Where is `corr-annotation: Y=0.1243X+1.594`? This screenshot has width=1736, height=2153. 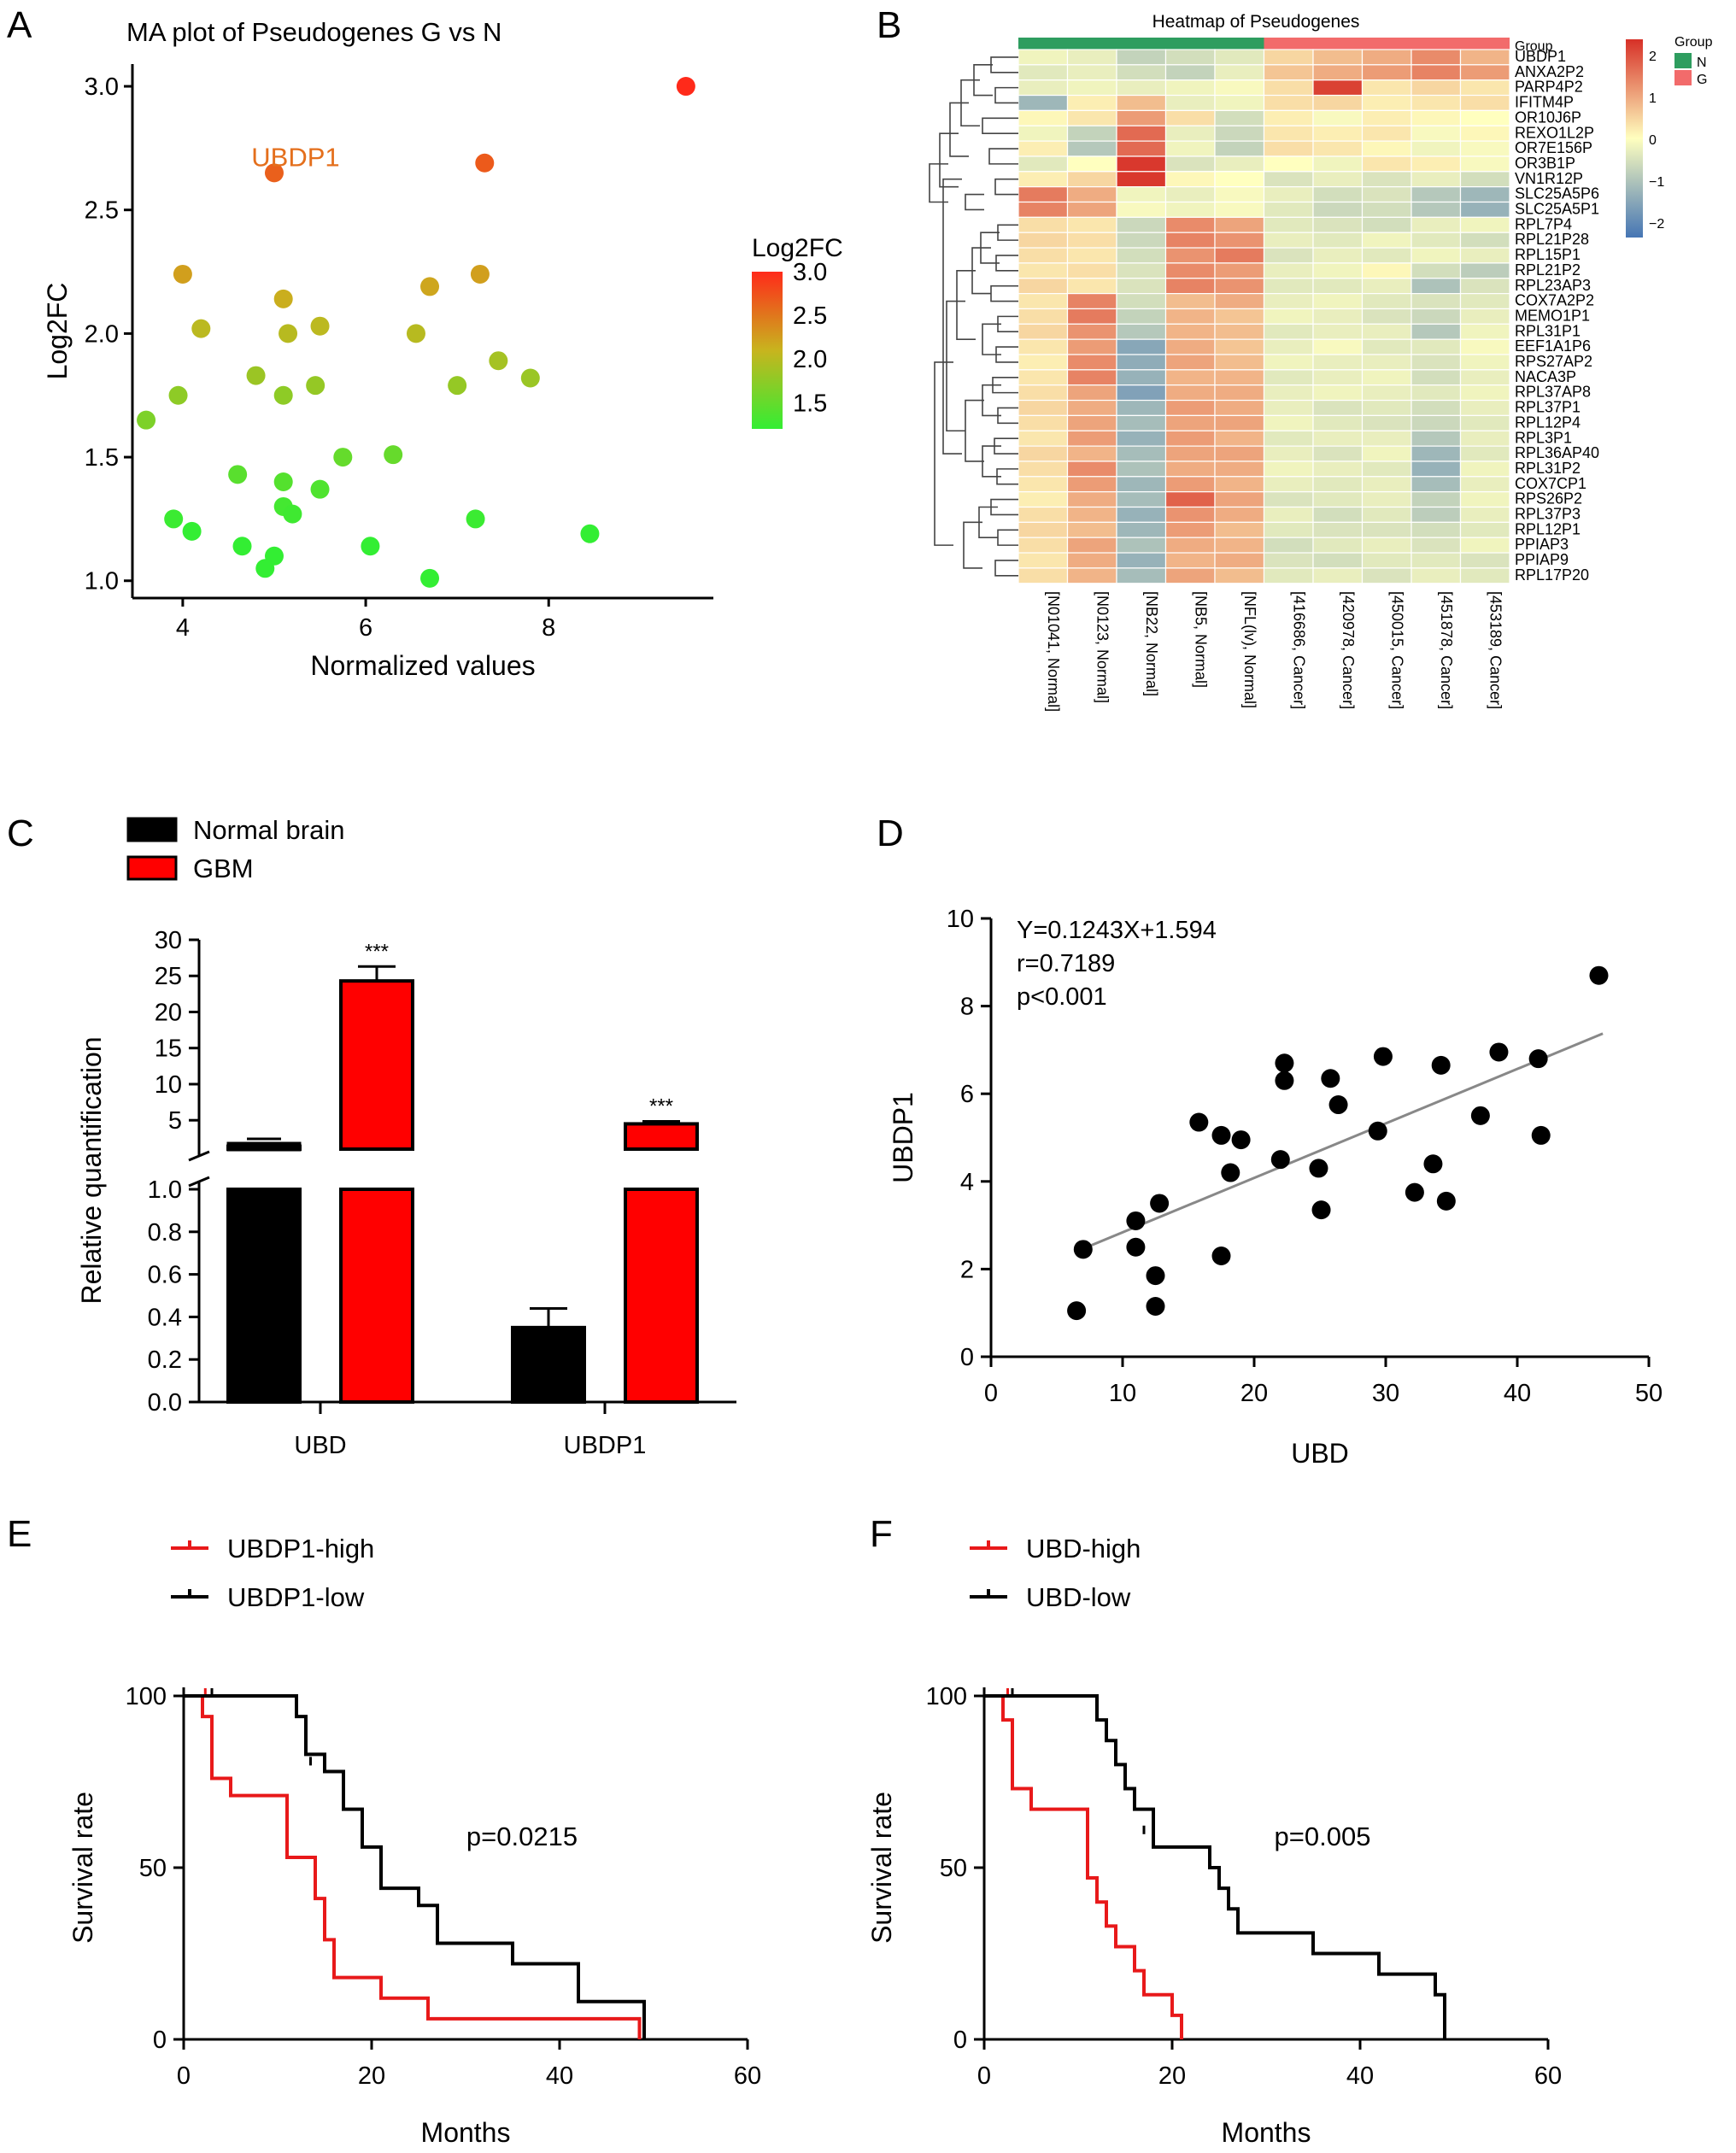
corr-annotation: Y=0.1243X+1.594 is located at coordinates (1117, 931).